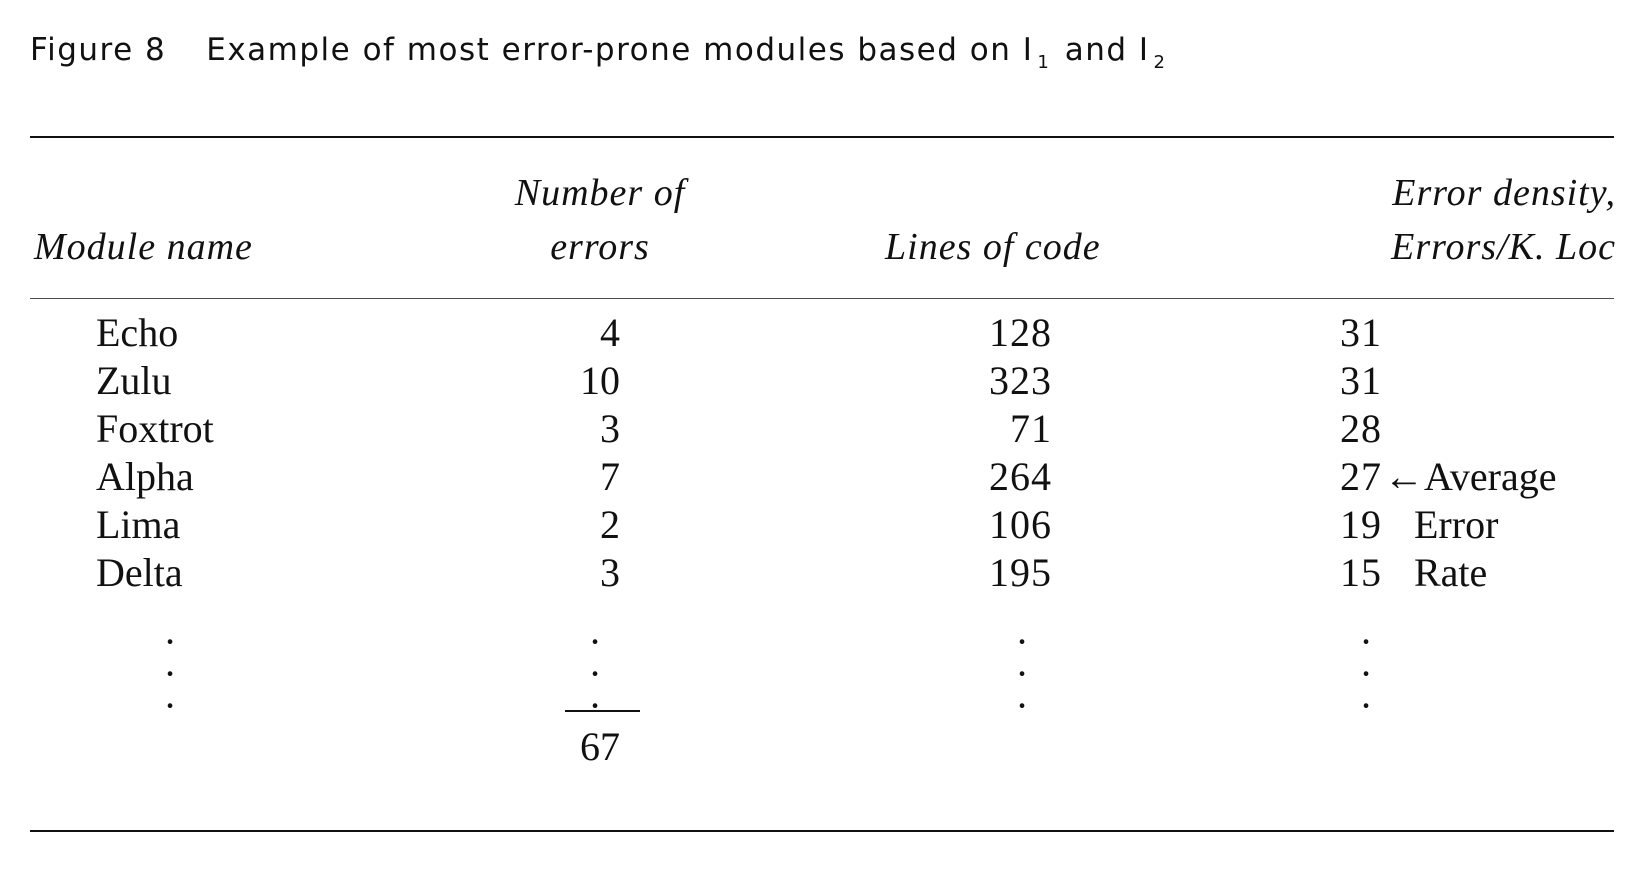 This screenshot has width=1648, height=874. What do you see at coordinates (610, 332) in the screenshot?
I see `cell-errors: 4` at bounding box center [610, 332].